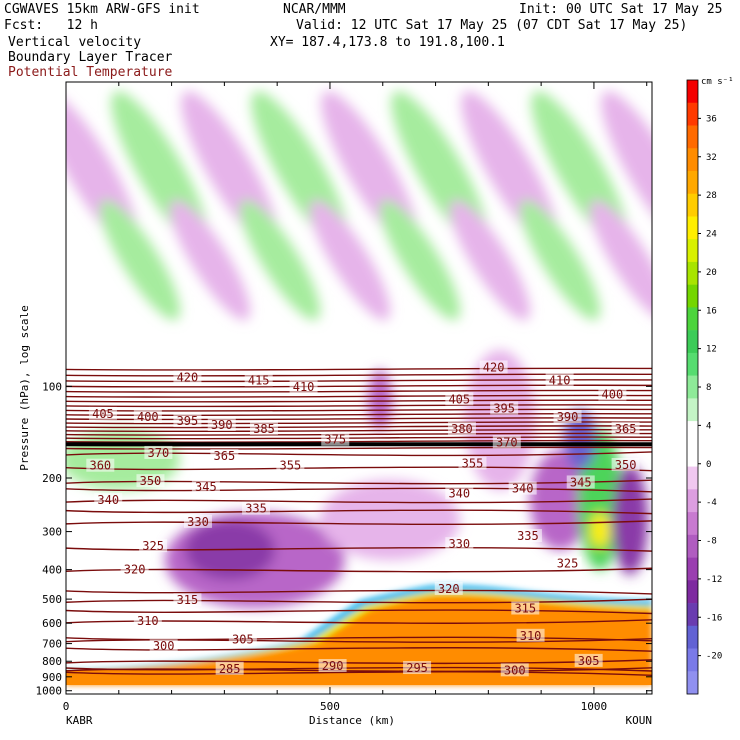 This screenshot has width=740, height=740. I want to click on theta-contour-label: 350, so click(151, 481).